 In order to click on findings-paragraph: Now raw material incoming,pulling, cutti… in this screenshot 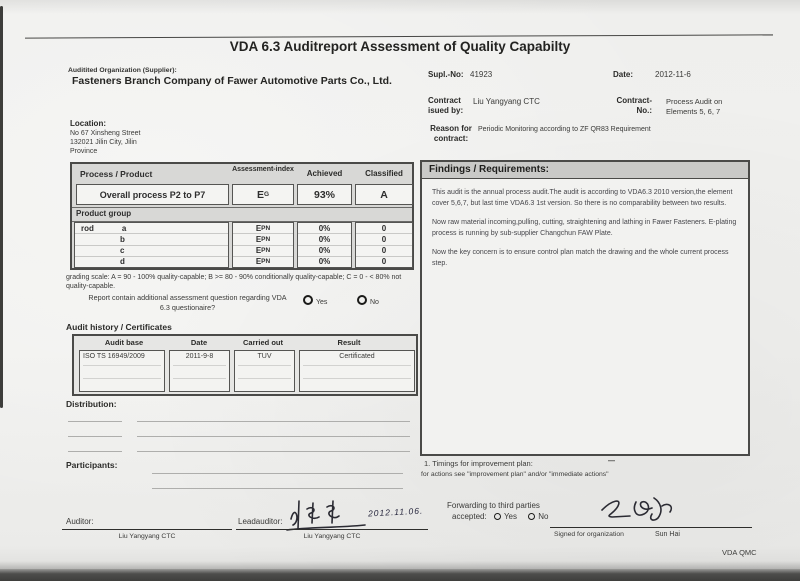, I will do `click(584, 228)`.